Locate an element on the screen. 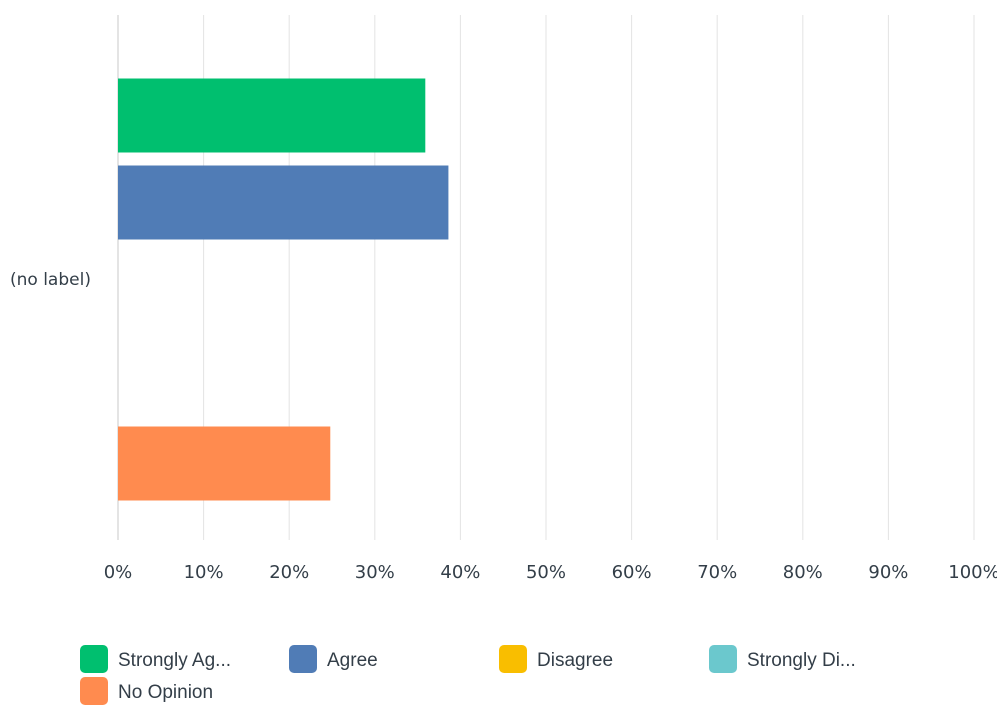  bar-agree is located at coordinates (283, 202).